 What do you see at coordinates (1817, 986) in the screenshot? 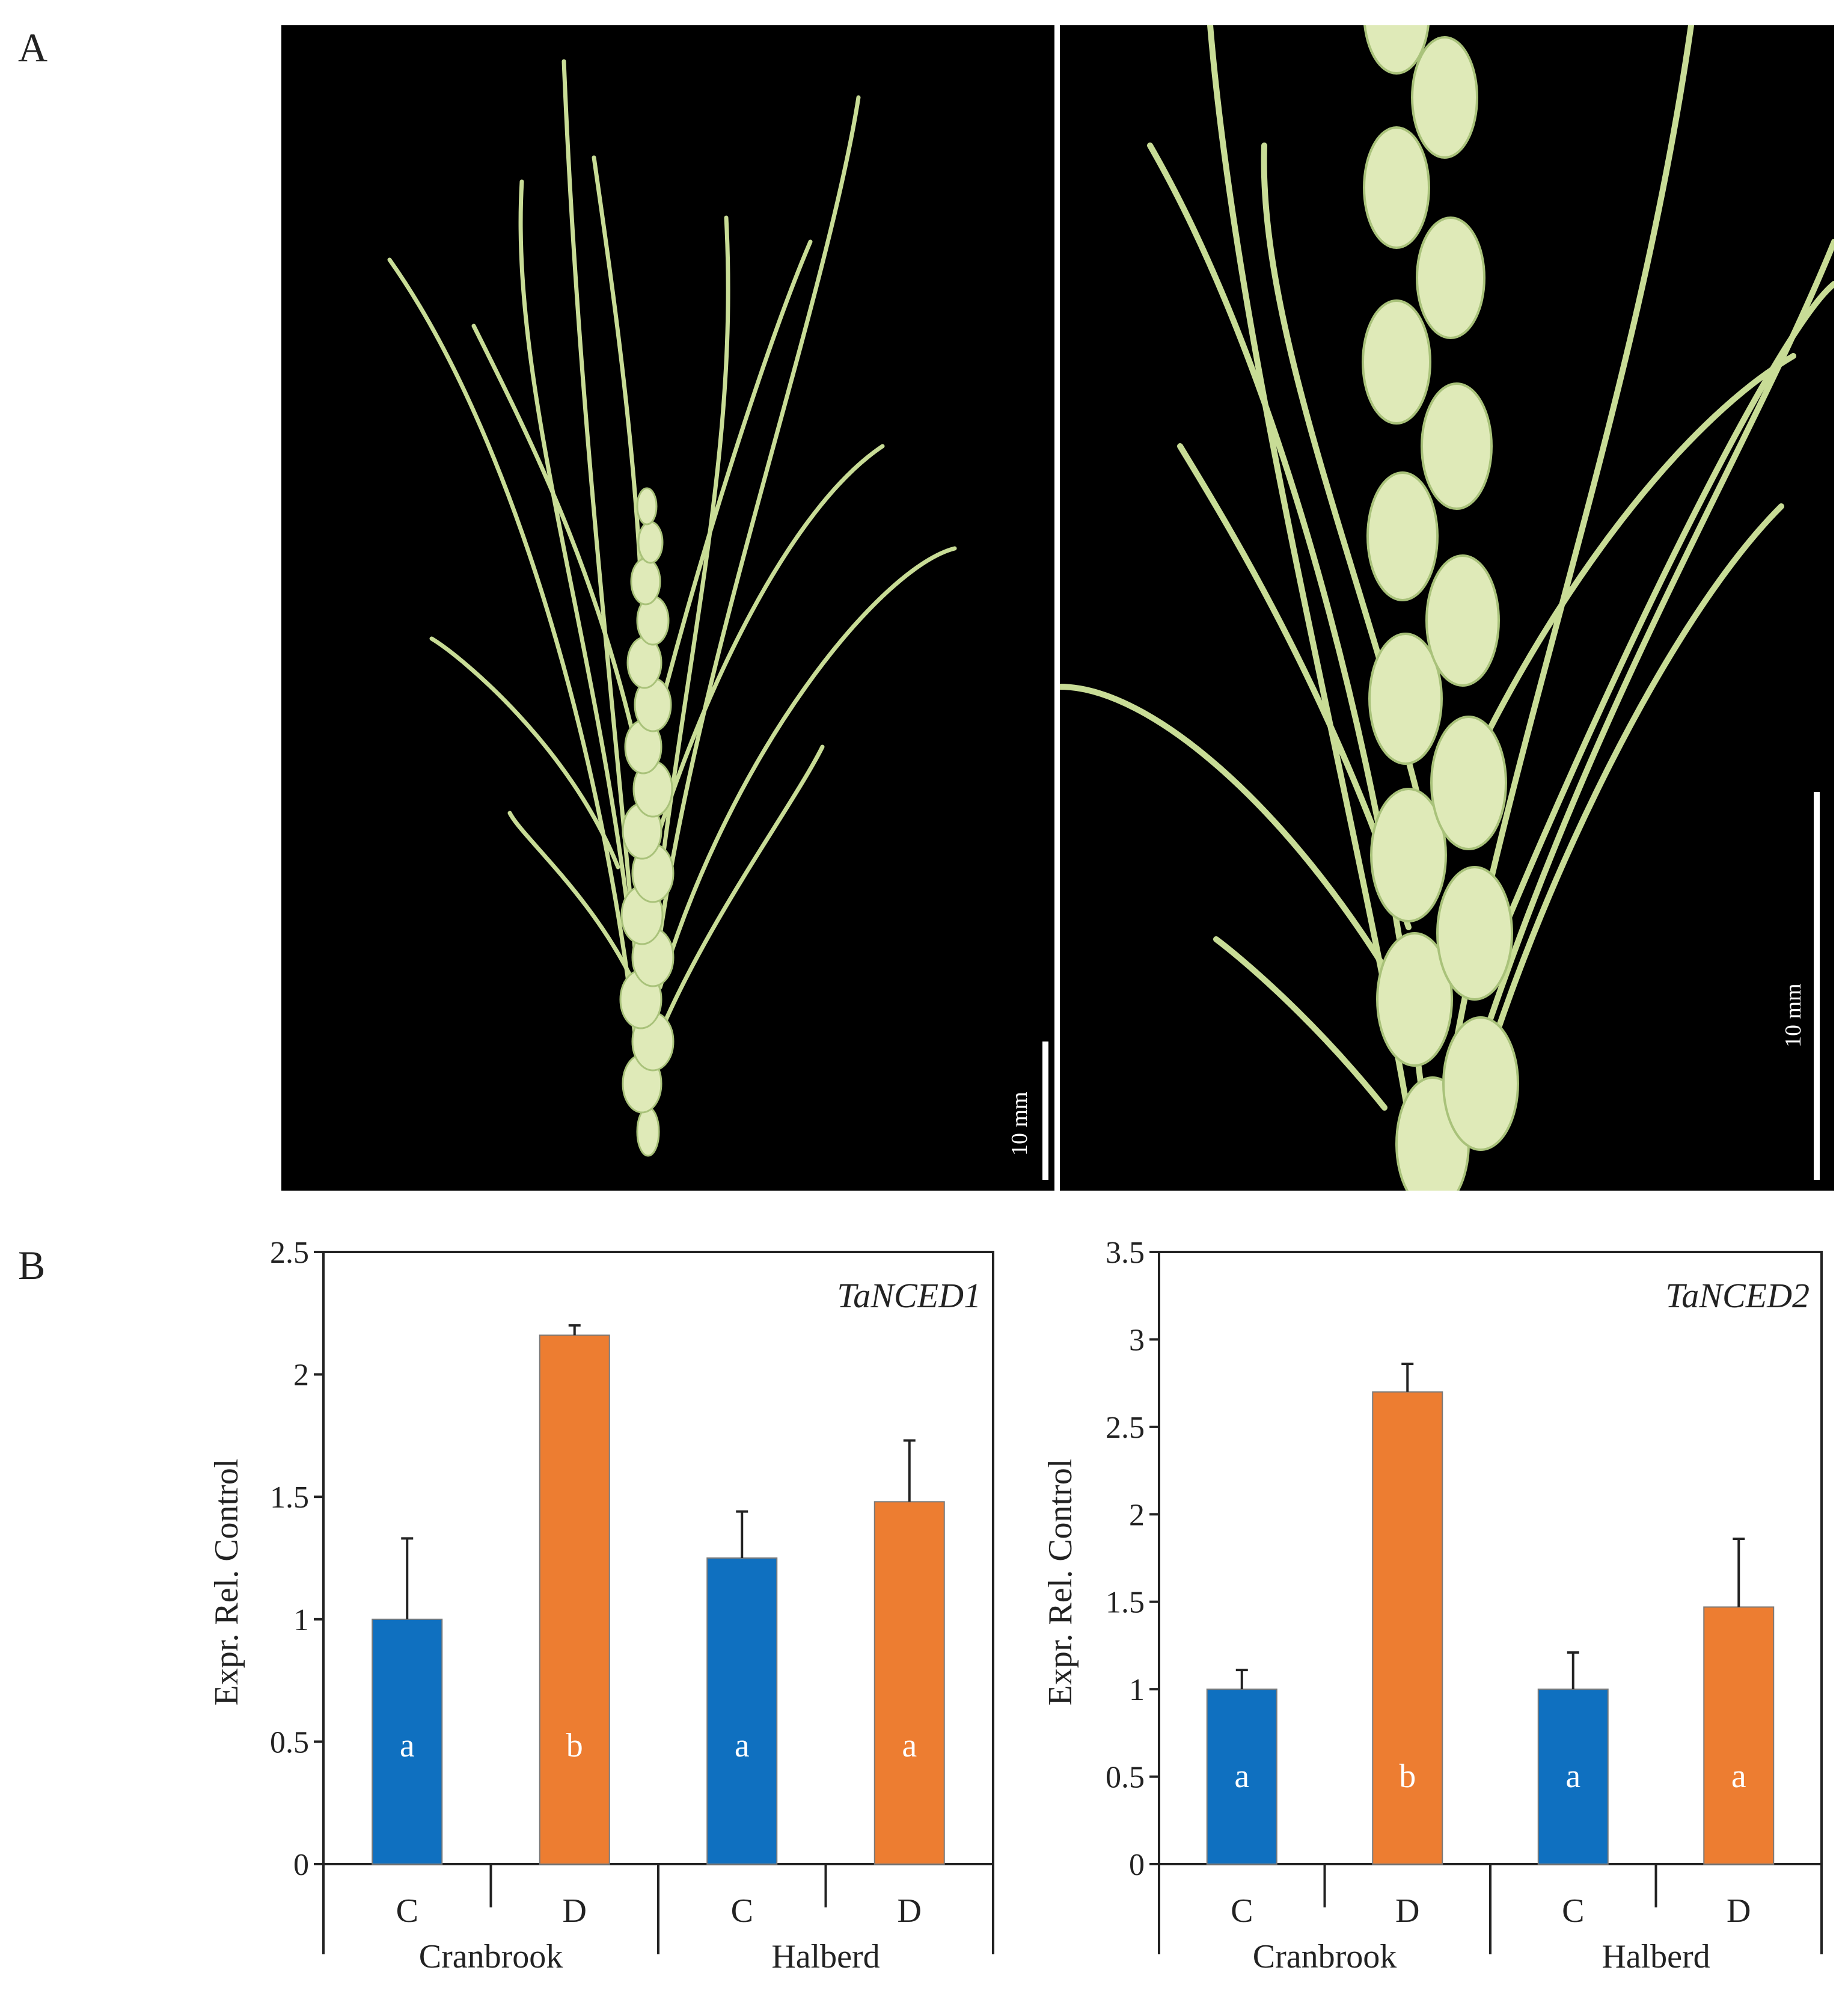
I see `closeup-scale-bar` at bounding box center [1817, 986].